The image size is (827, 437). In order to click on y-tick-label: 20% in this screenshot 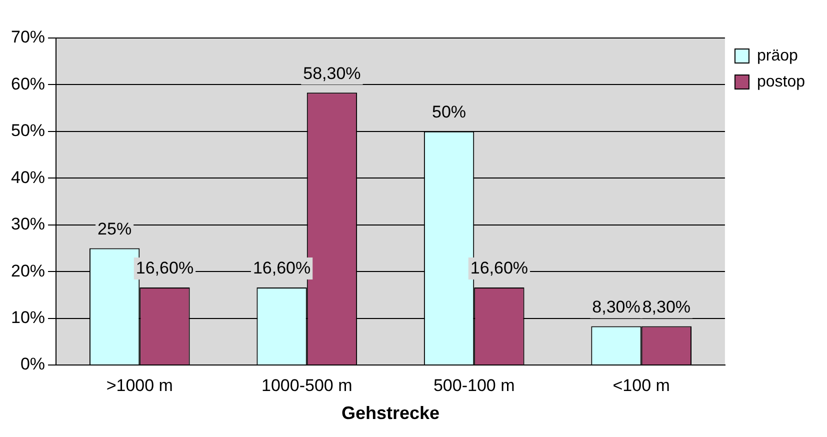, I will do `click(28, 270)`.